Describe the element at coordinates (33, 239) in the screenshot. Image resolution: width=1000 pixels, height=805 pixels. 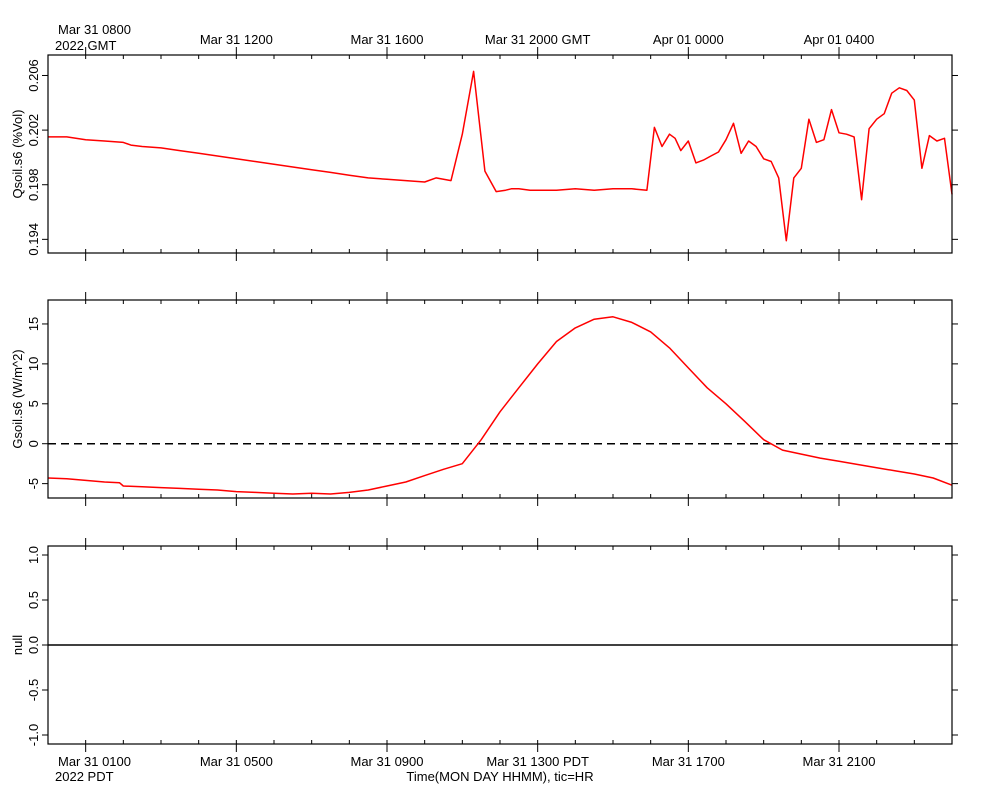
I see `y-tick-label: 0.194` at that location.